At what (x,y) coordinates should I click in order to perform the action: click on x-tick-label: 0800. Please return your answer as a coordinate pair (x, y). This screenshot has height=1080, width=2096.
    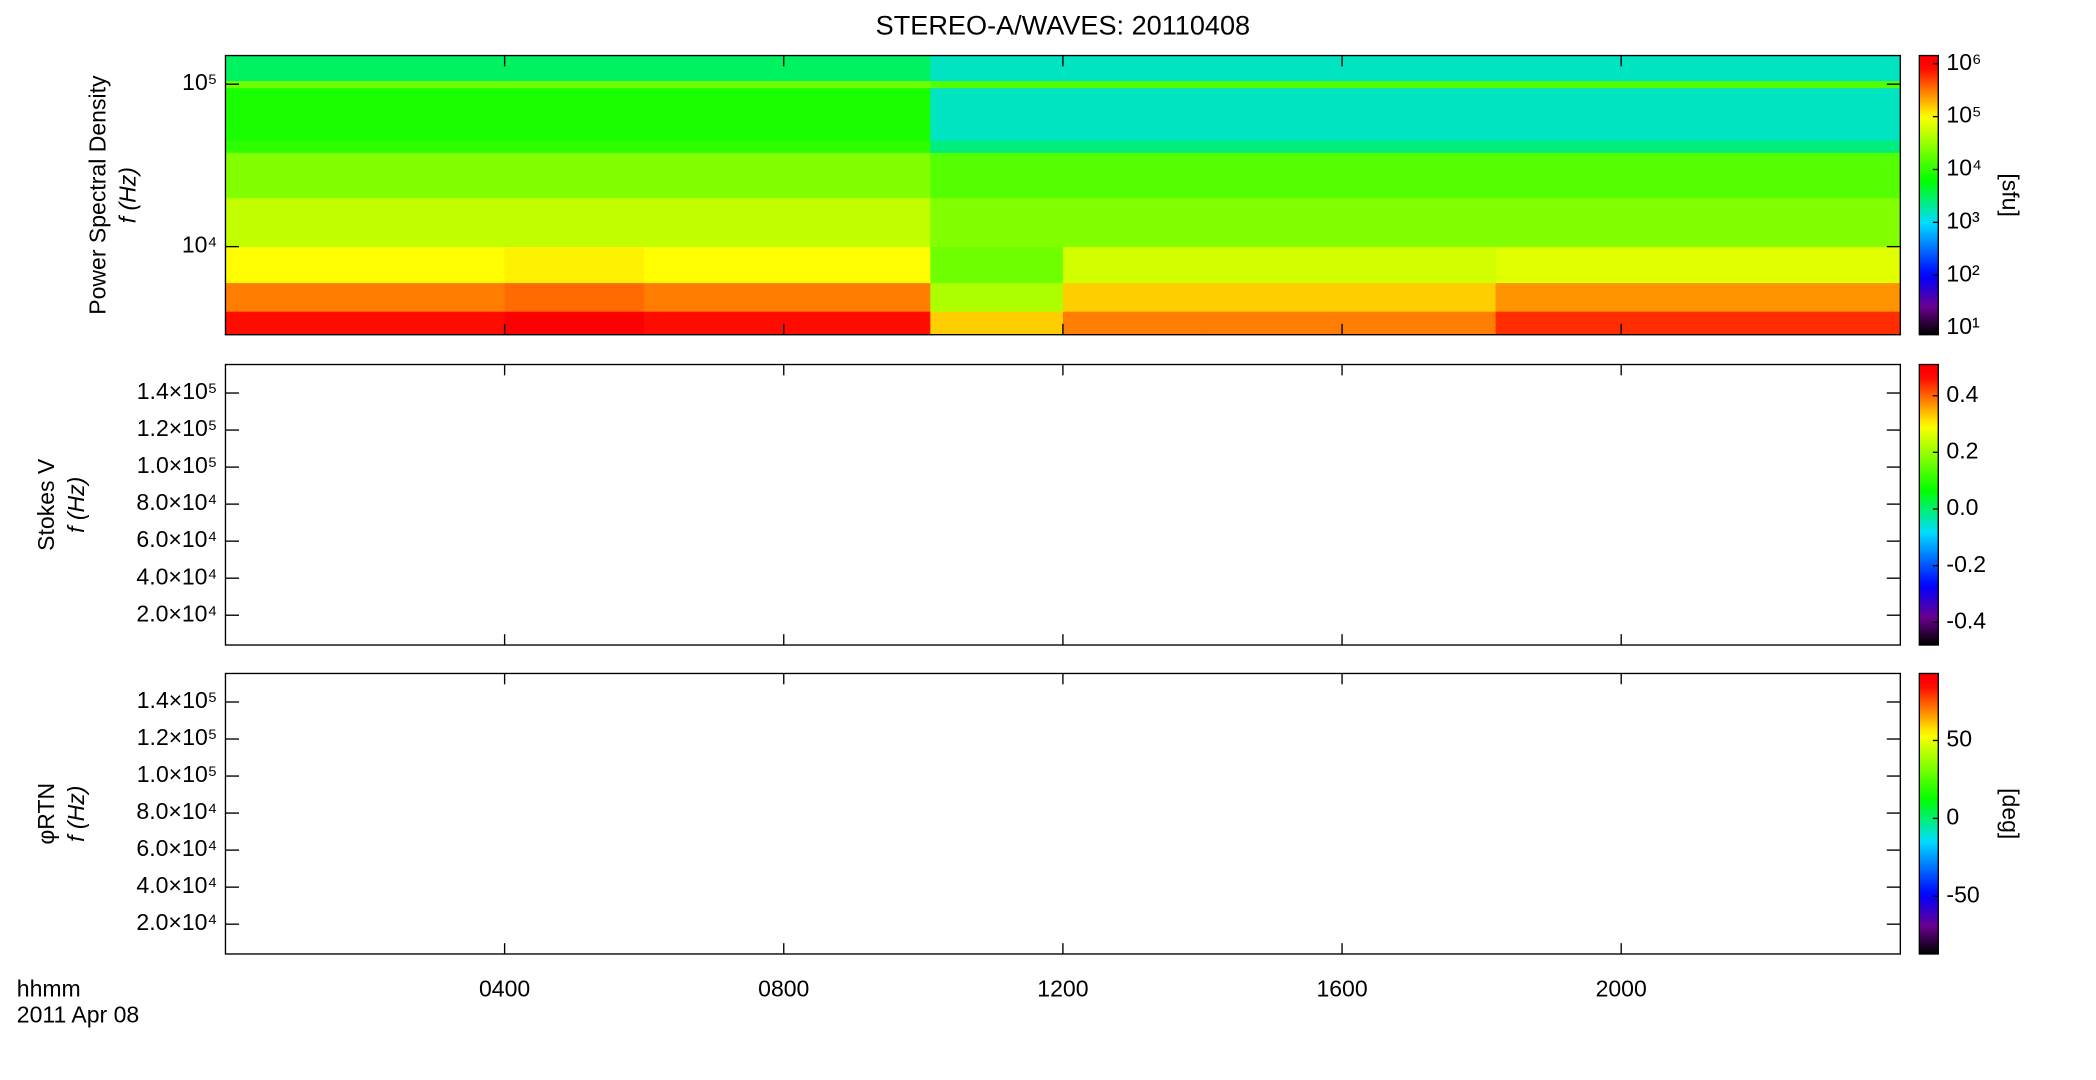
    Looking at the image, I should click on (783, 989).